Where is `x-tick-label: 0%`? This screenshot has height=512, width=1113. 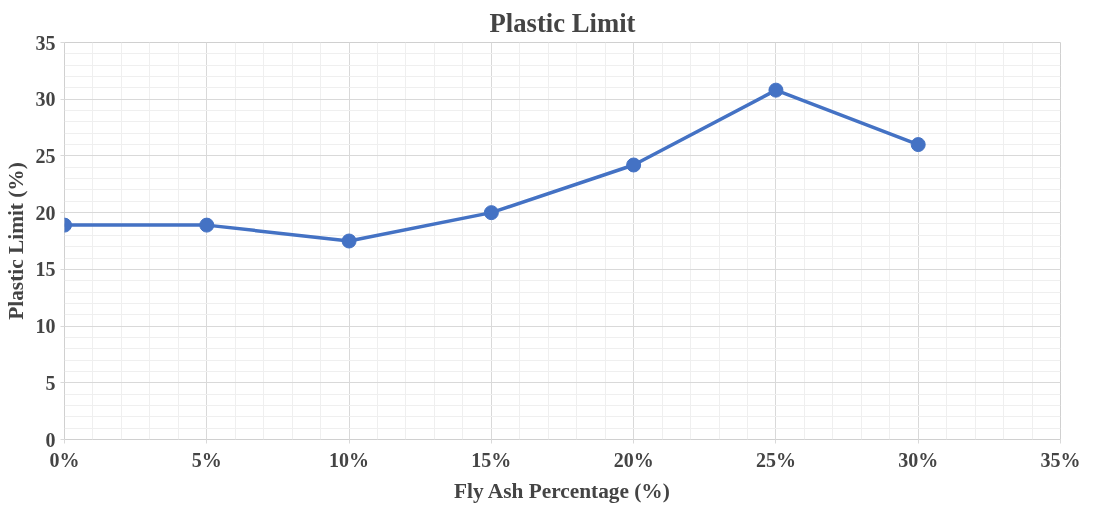 x-tick-label: 0% is located at coordinates (64, 459).